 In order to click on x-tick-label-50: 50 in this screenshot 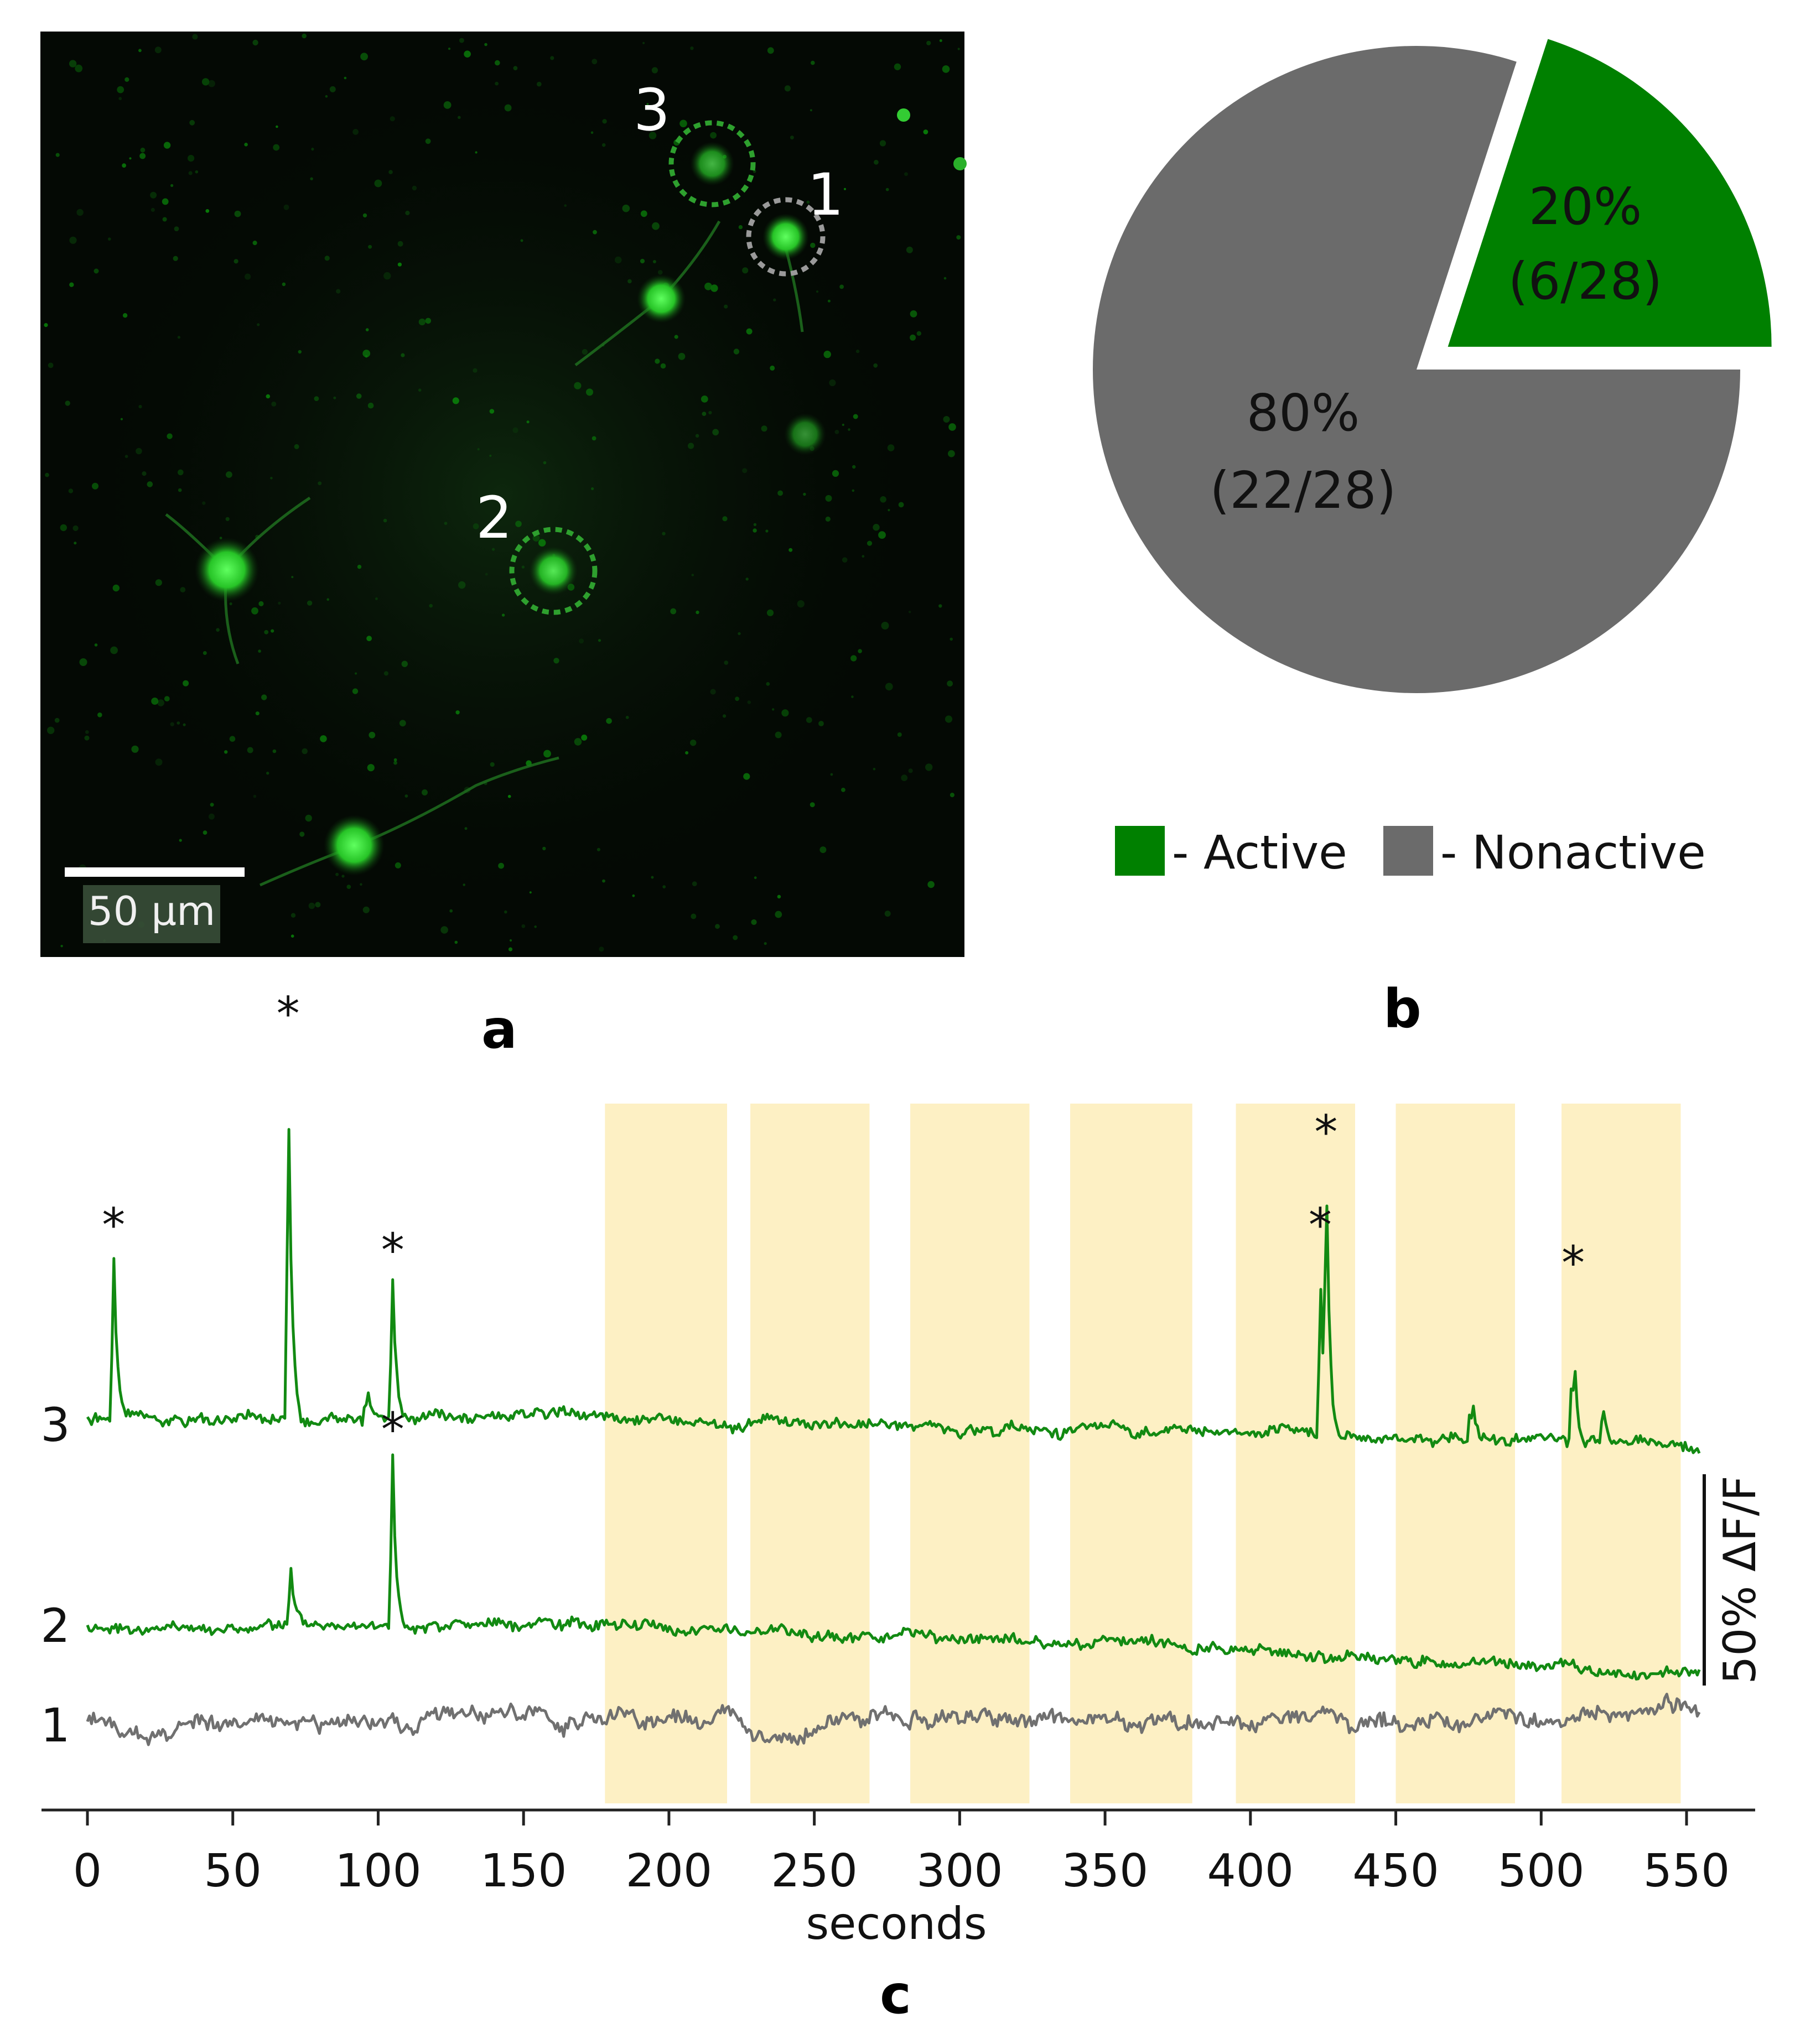, I will do `click(233, 1871)`.